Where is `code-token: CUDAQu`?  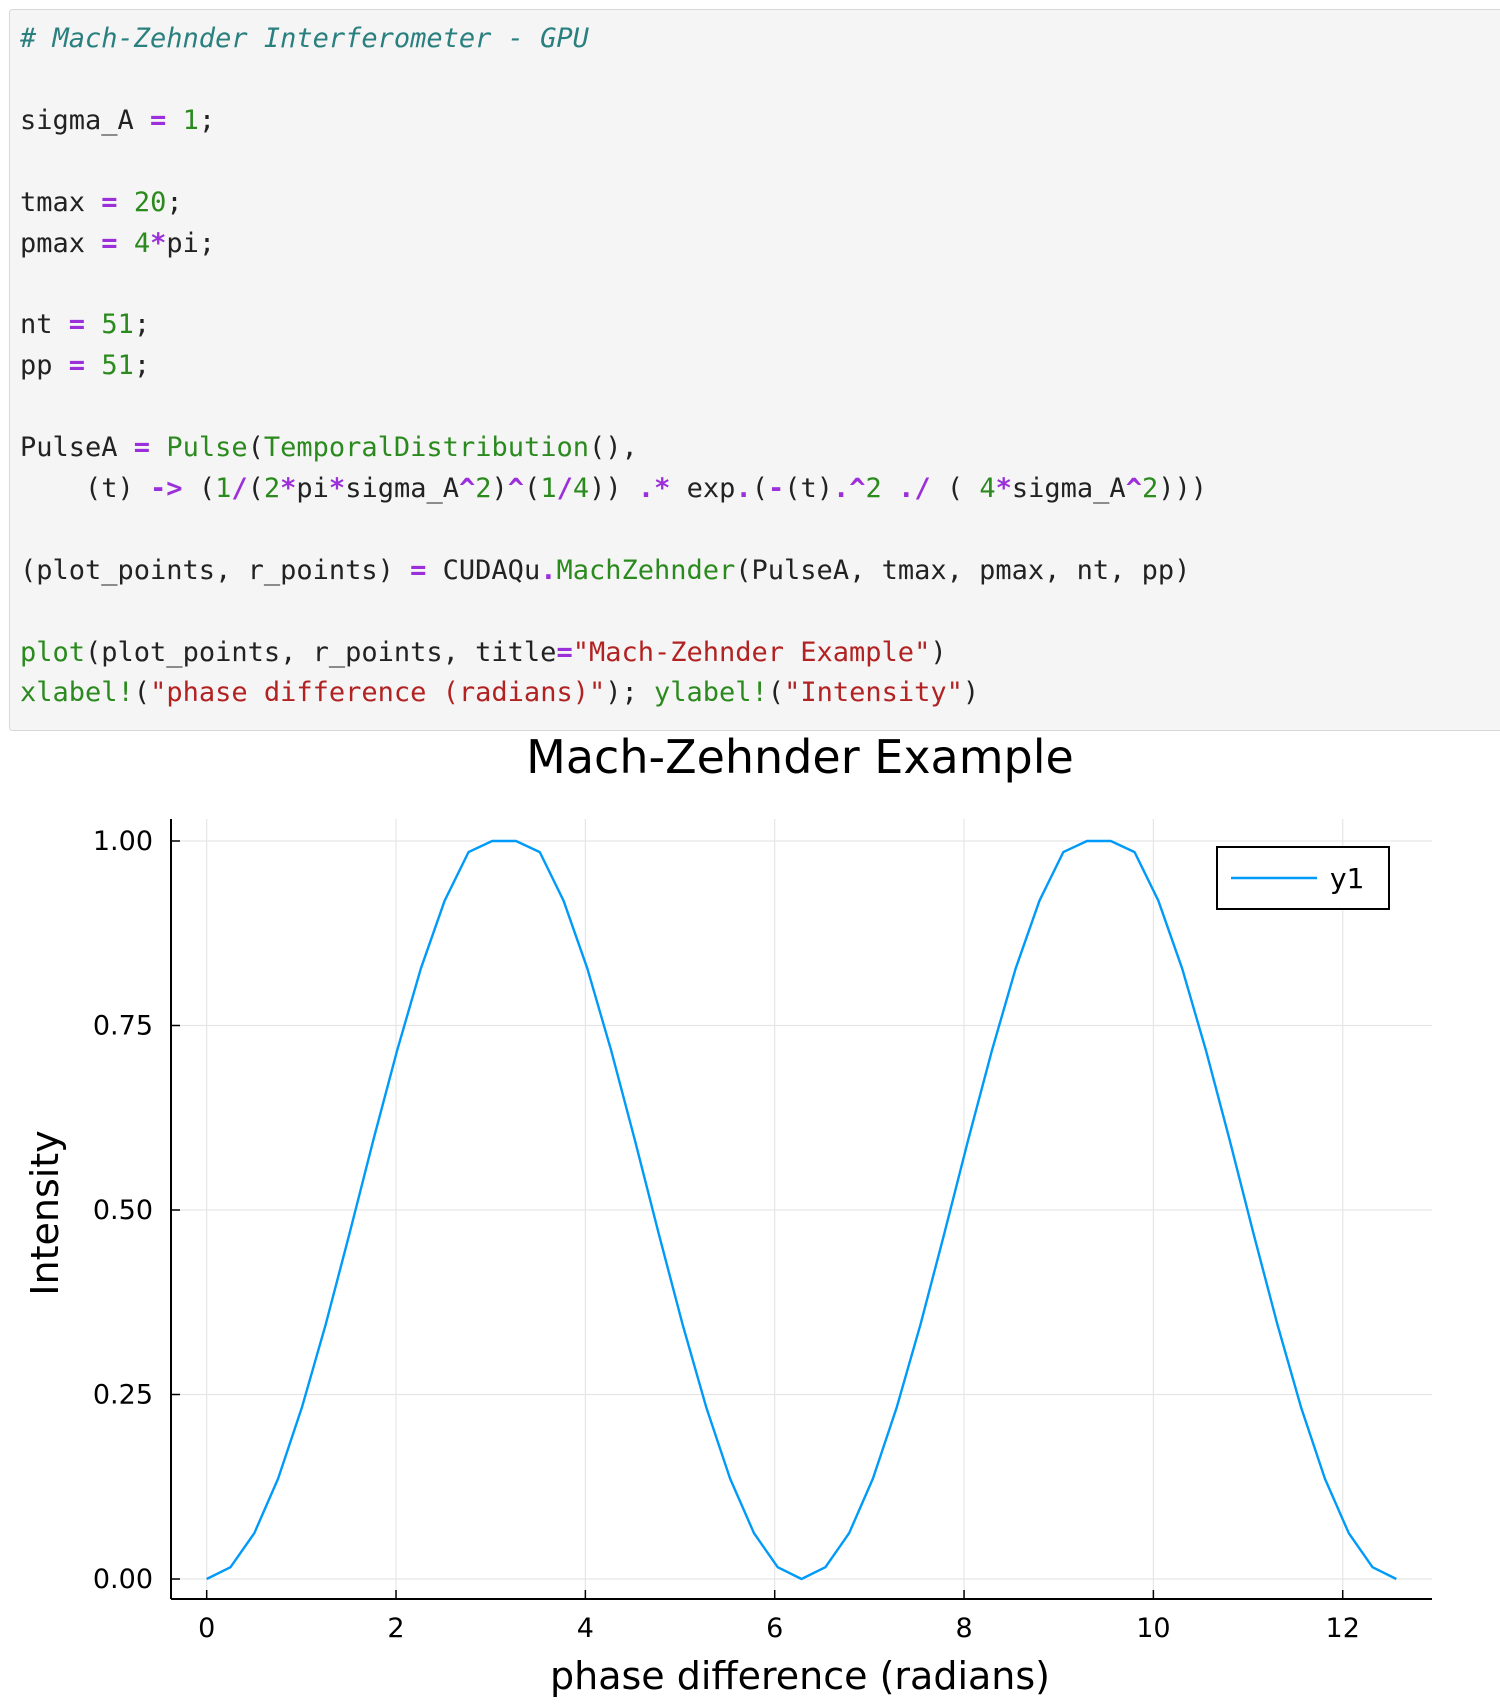 code-token: CUDAQu is located at coordinates (483, 570).